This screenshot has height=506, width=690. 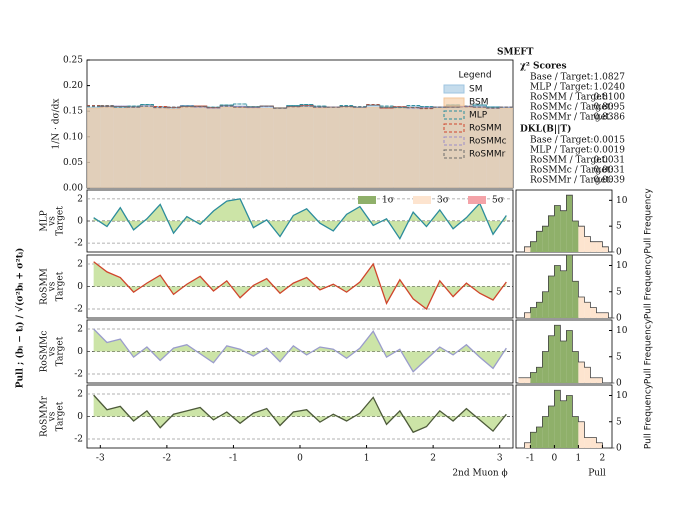 I want to click on y-tick-label: 0.15, so click(x=73, y=112).